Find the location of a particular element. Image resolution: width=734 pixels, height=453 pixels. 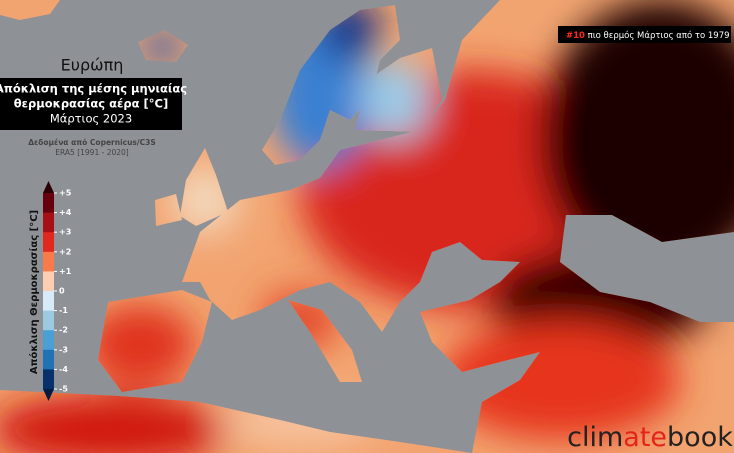

colorbar-tick-label: -5 is located at coordinates (63, 389).